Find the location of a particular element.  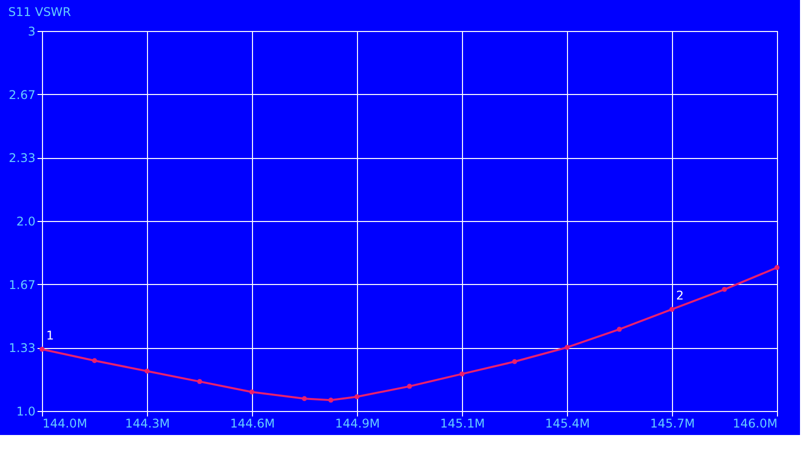

x-tick-label: 144.9M is located at coordinates (357, 423).